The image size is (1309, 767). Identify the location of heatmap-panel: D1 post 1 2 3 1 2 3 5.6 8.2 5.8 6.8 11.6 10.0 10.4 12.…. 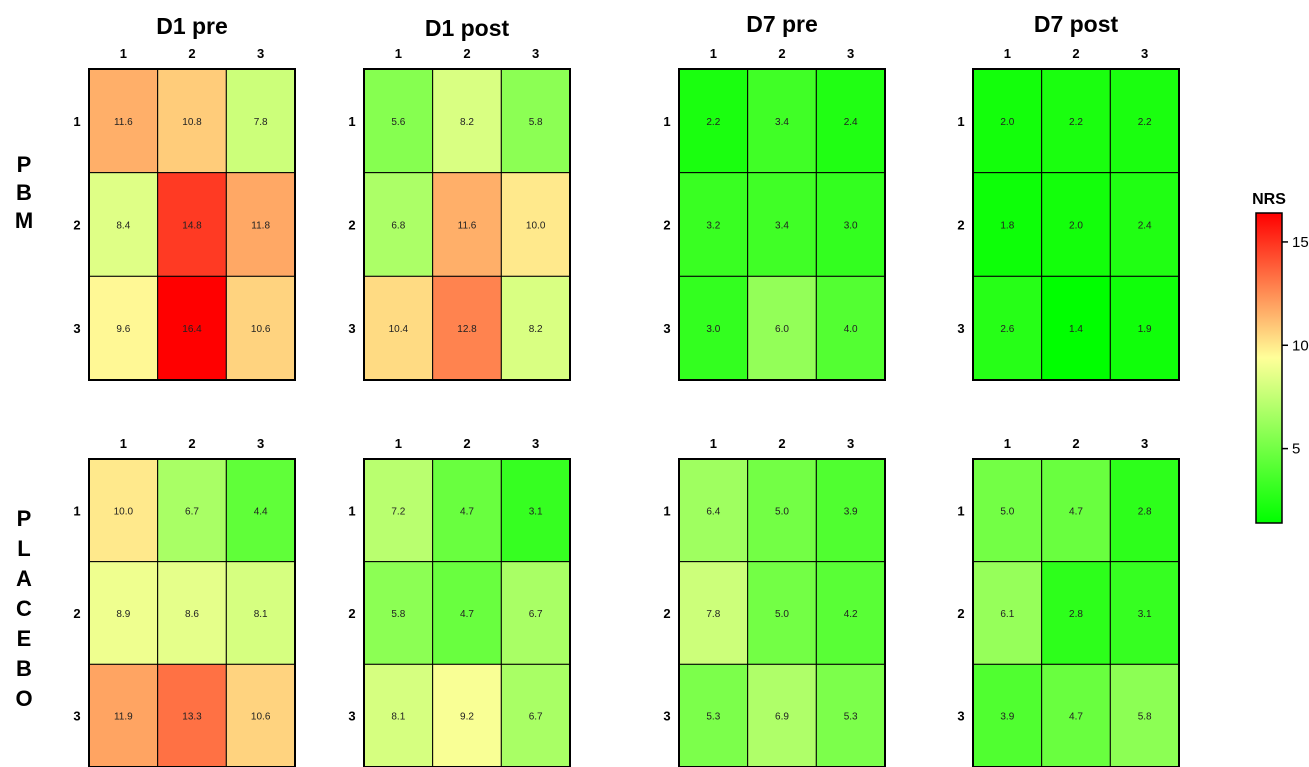
(459, 198).